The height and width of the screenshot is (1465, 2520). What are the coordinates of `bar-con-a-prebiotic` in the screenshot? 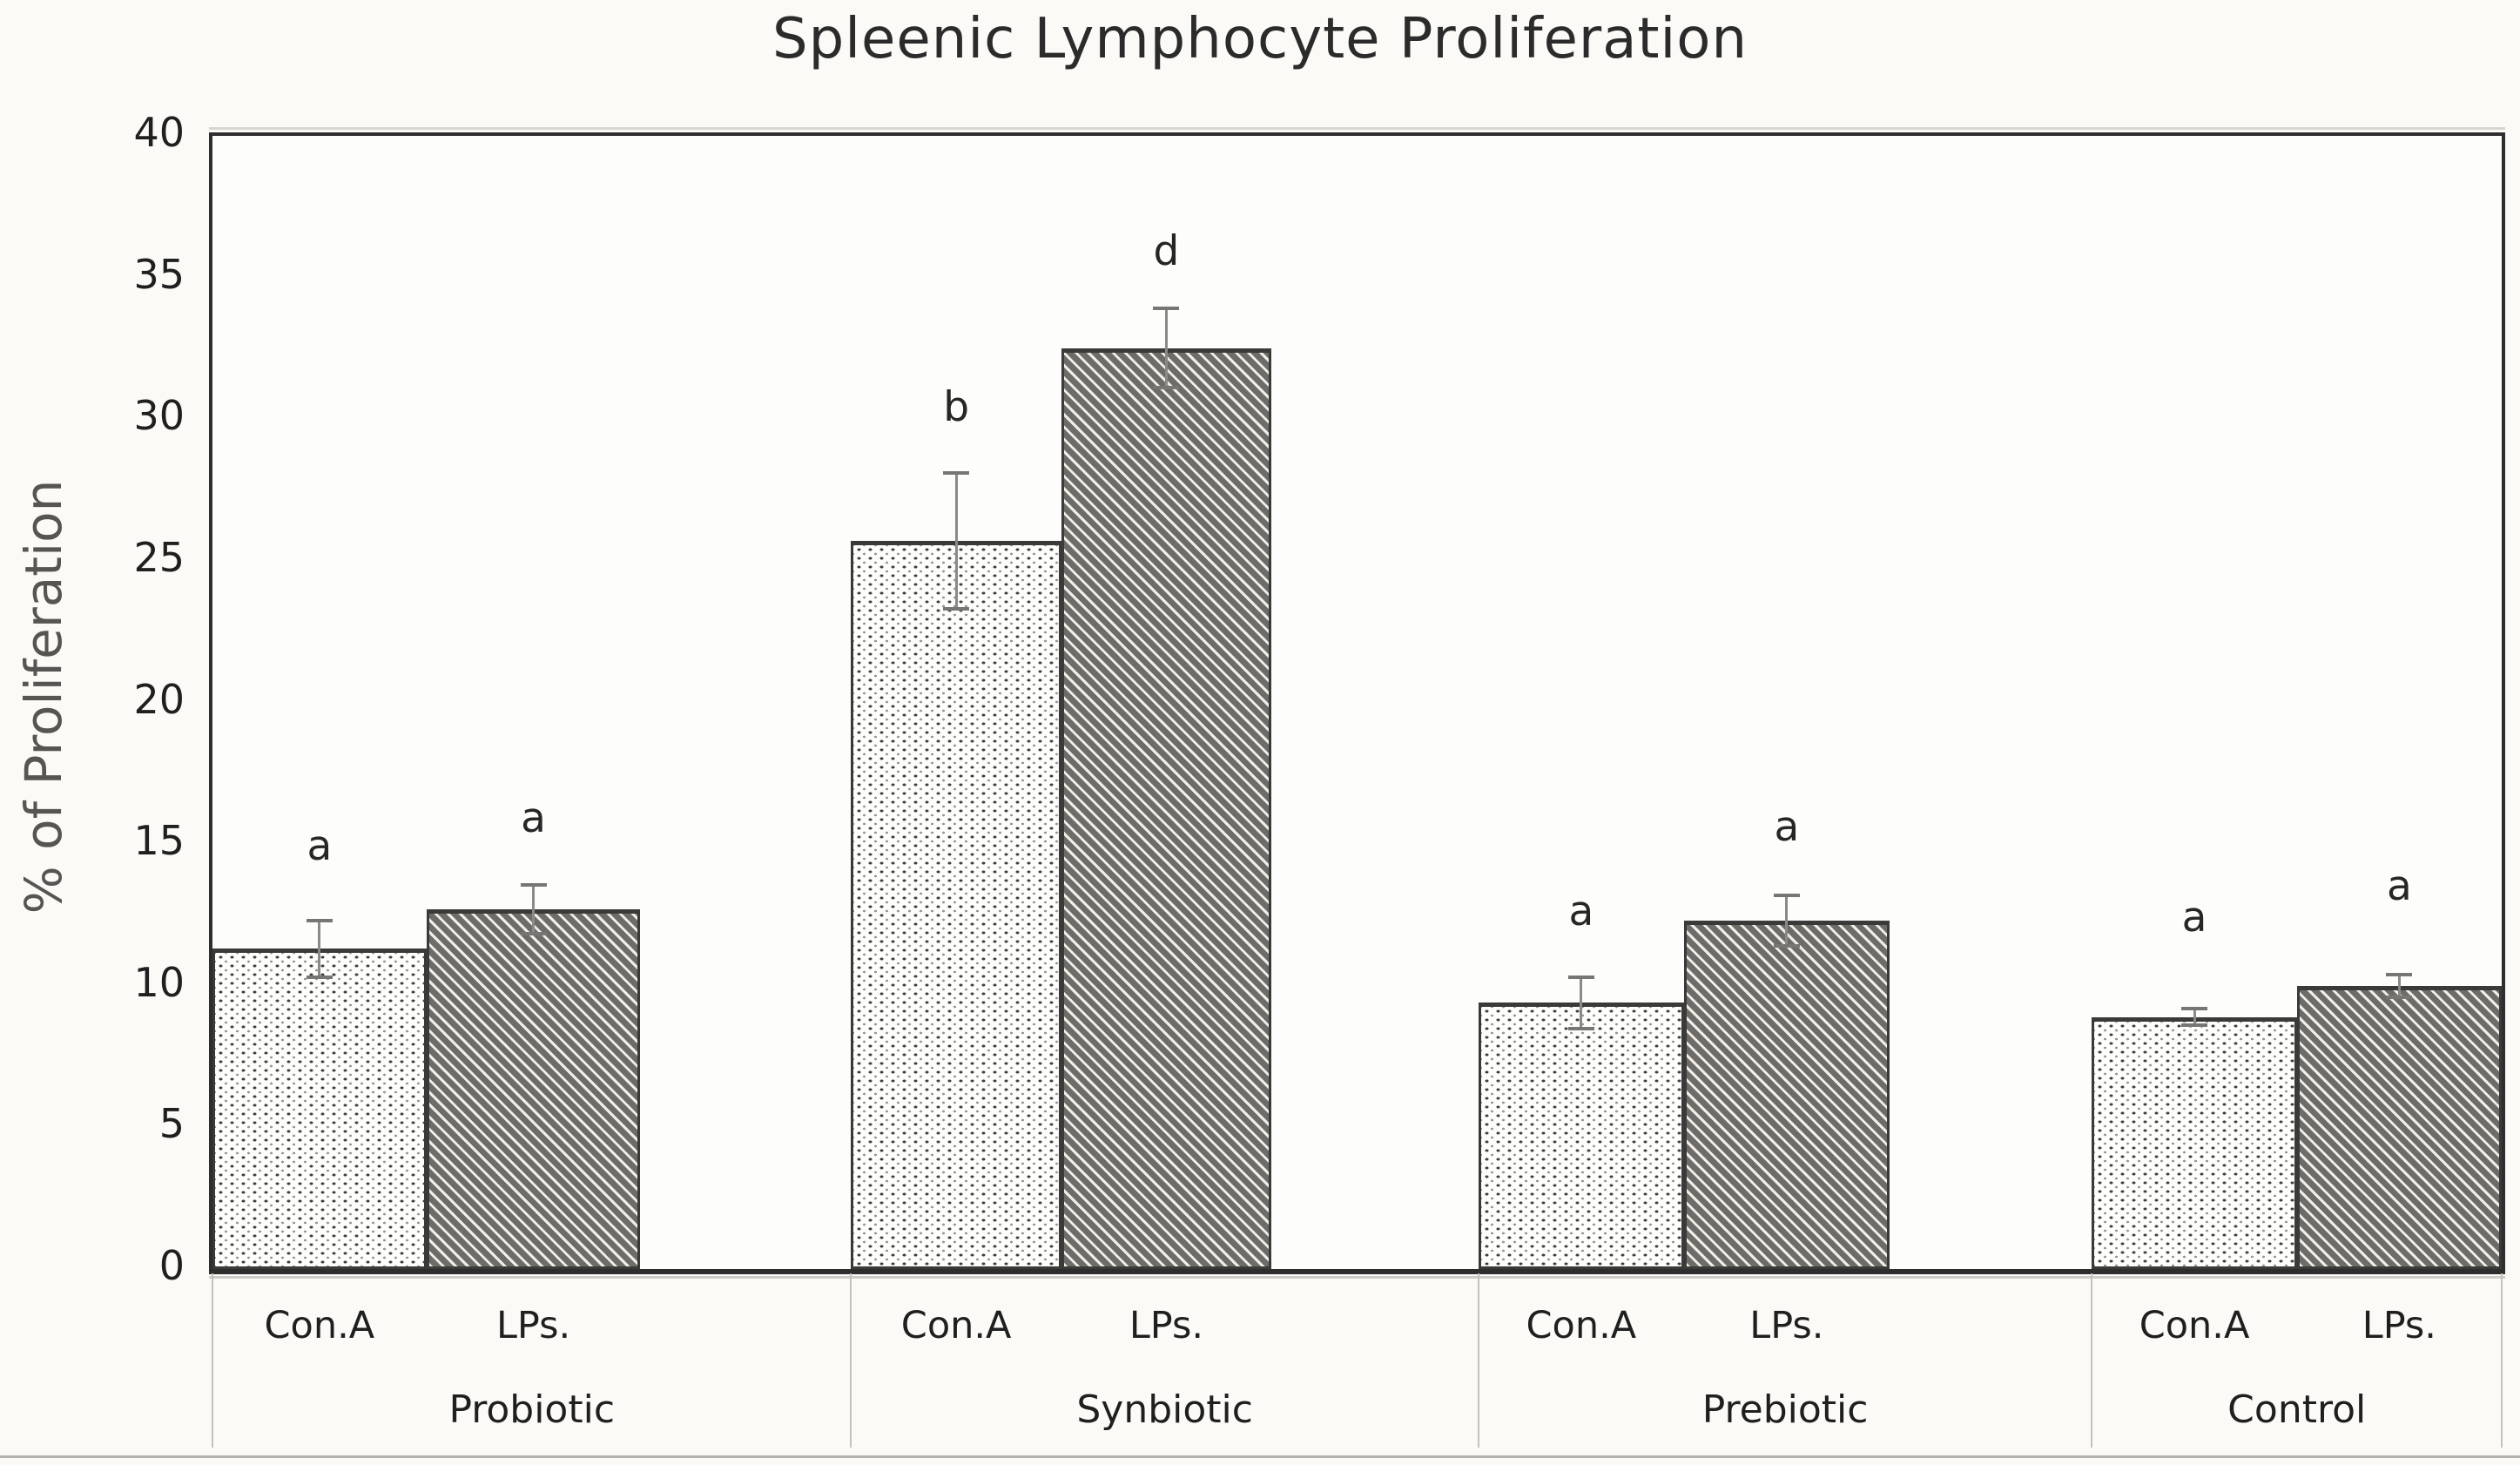 It's located at (1581, 1136).